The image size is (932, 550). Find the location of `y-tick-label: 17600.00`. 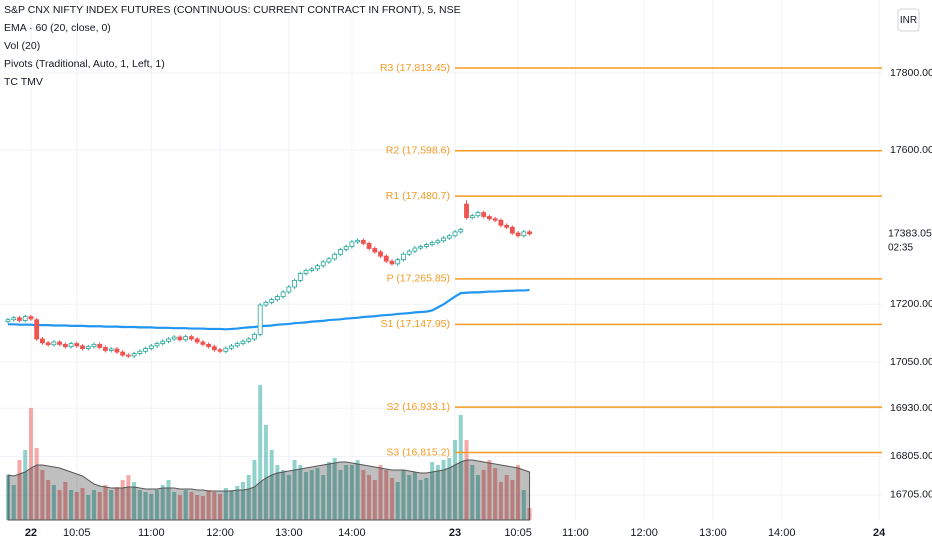

y-tick-label: 17600.00 is located at coordinates (911, 150).